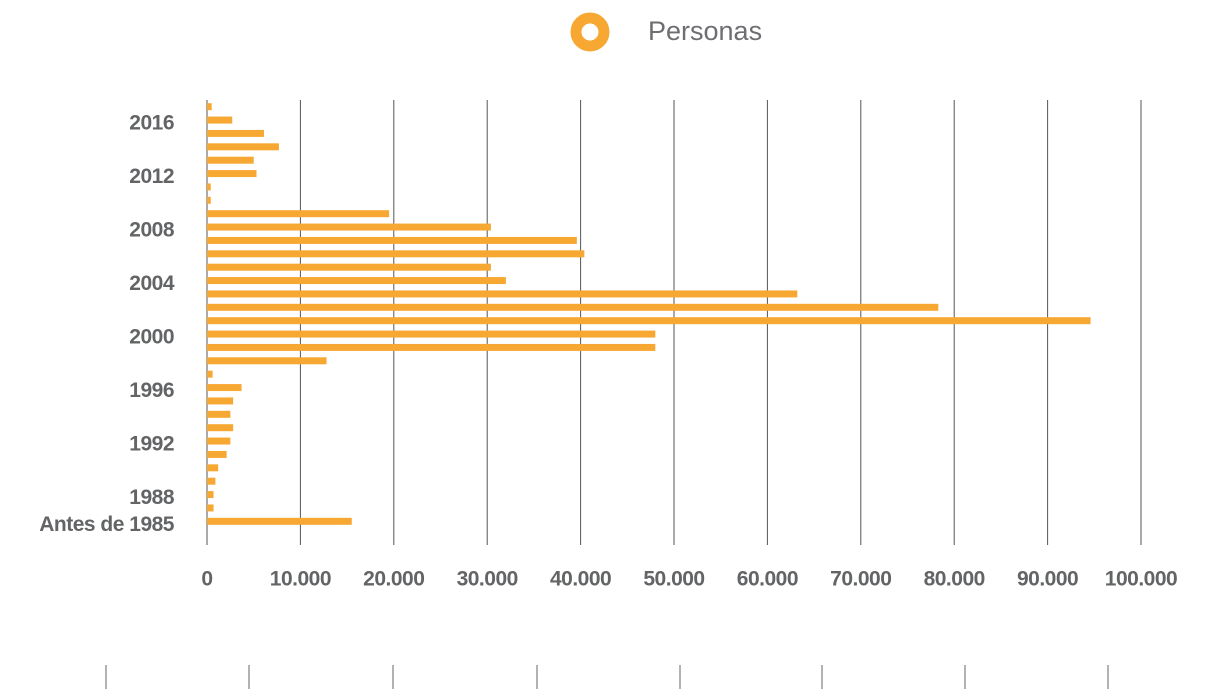 This screenshot has width=1209, height=689. What do you see at coordinates (151, 390) in the screenshot?
I see `y-tick-label: 1996` at bounding box center [151, 390].